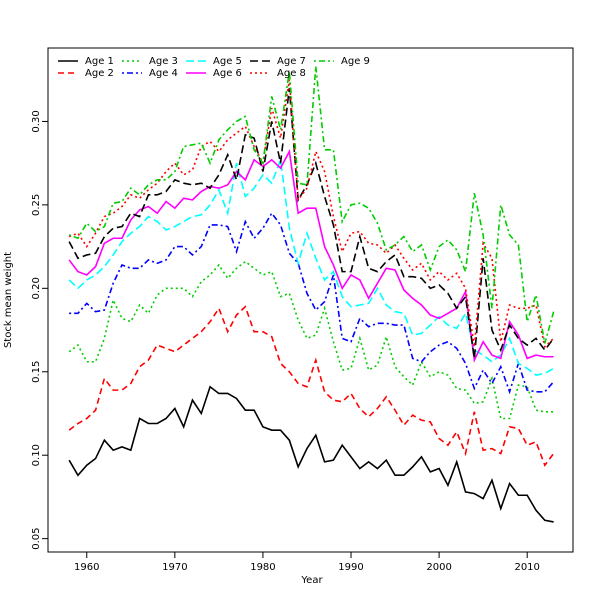 The width and height of the screenshot is (600, 600). I want to click on legend-label: Age 3, so click(163, 61).